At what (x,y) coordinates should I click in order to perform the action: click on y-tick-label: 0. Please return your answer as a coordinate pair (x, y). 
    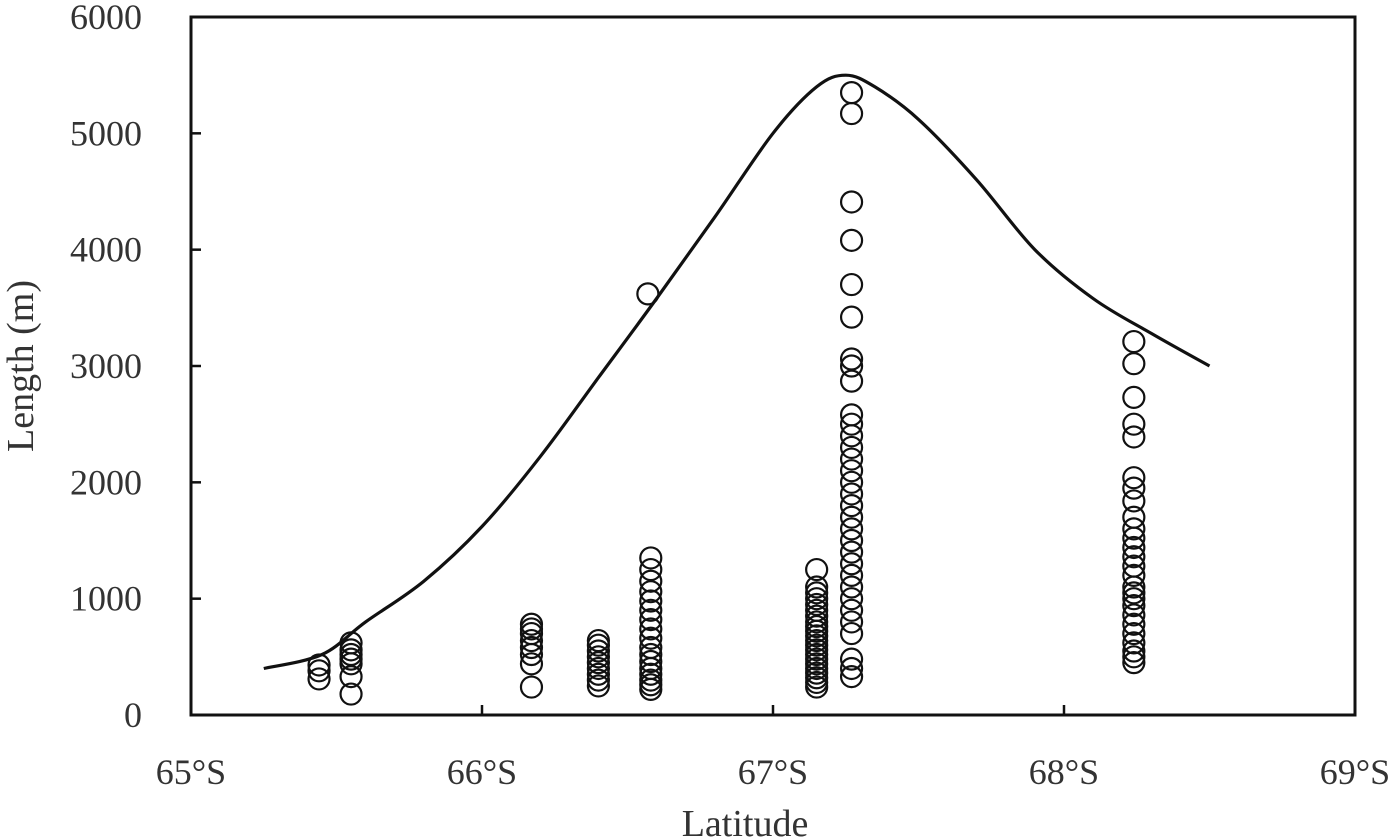
    Looking at the image, I should click on (133, 715).